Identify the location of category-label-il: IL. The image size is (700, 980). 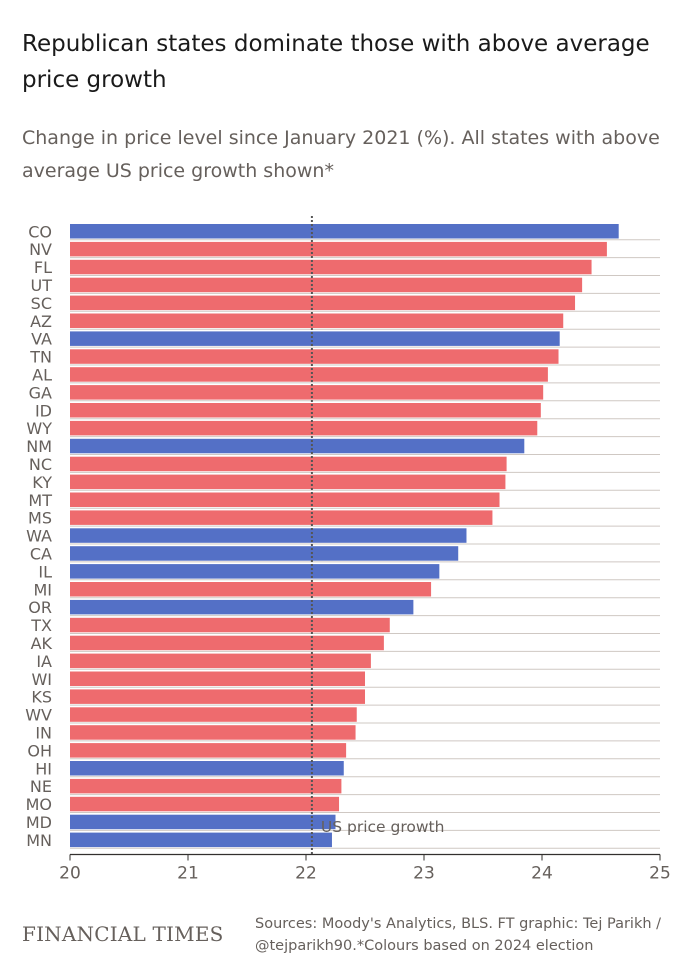
(45, 571).